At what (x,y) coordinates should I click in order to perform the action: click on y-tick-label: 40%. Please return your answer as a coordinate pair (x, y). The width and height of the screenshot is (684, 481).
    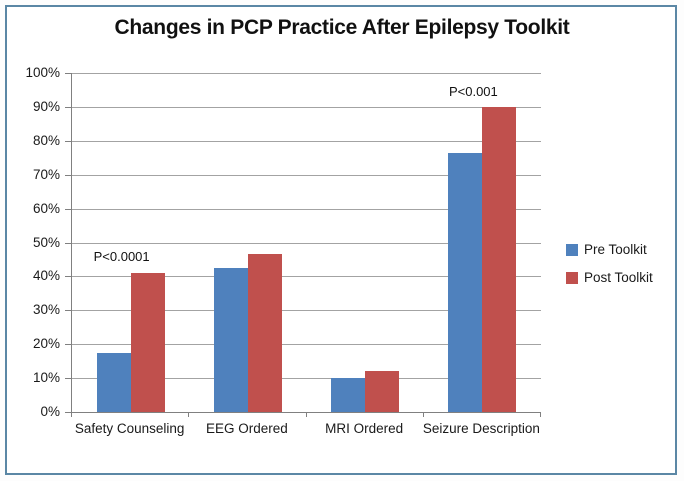
    Looking at the image, I should click on (46, 276).